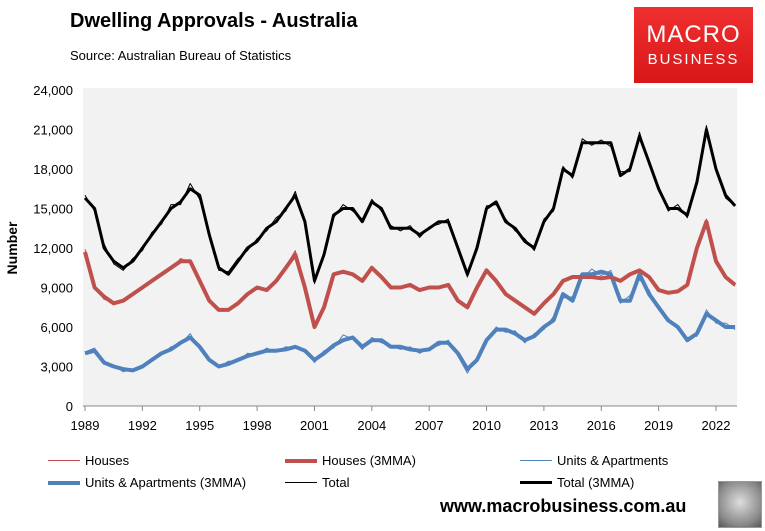 The height and width of the screenshot is (531, 765). Describe the element at coordinates (12, 247) in the screenshot. I see `y-axis-title: Number` at that location.